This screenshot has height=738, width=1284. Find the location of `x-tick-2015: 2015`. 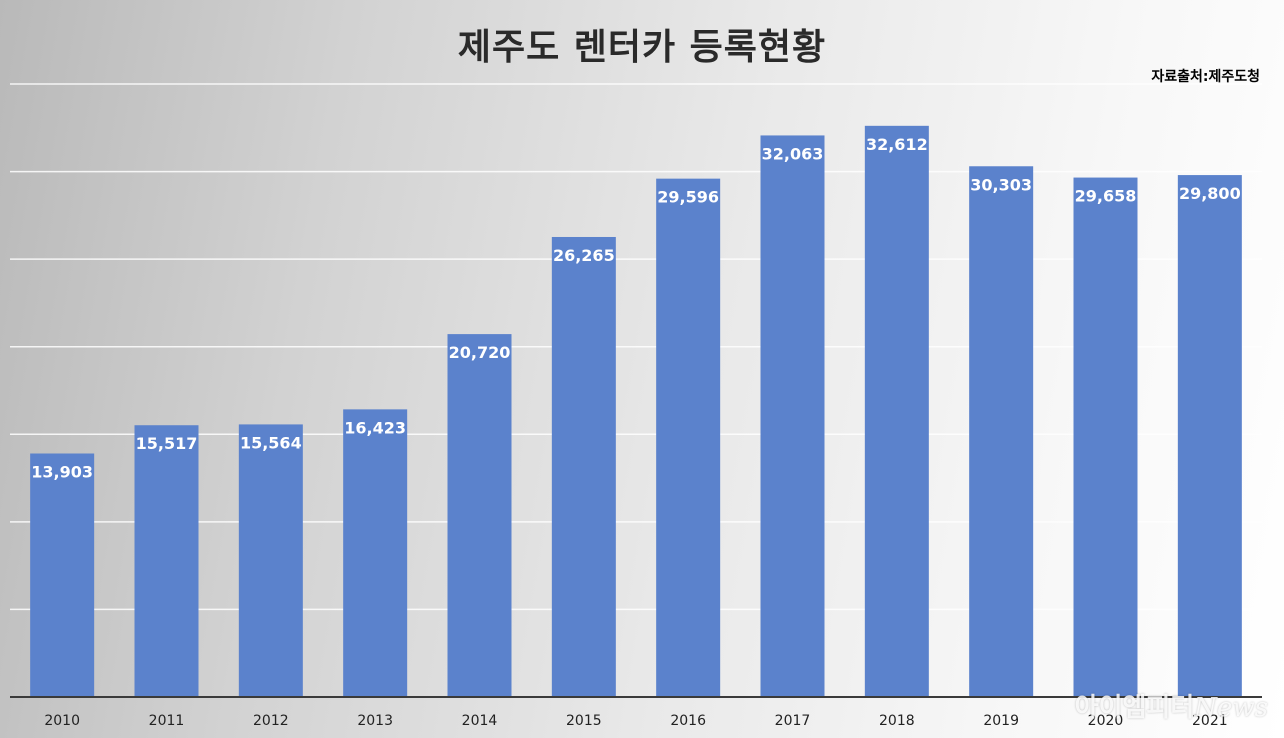

x-tick-2015: 2015 is located at coordinates (584, 721).